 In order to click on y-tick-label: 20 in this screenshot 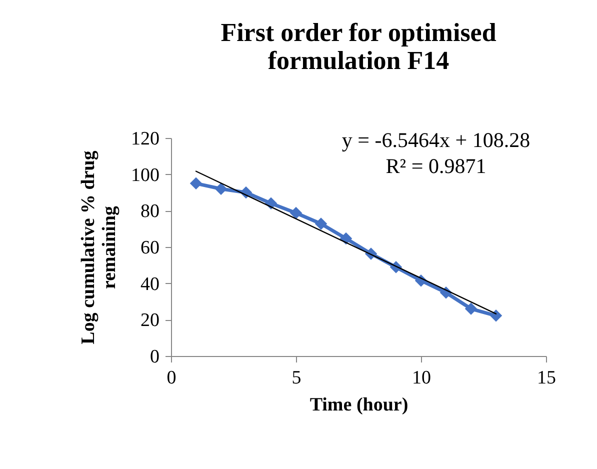, I will do `click(150, 321)`.